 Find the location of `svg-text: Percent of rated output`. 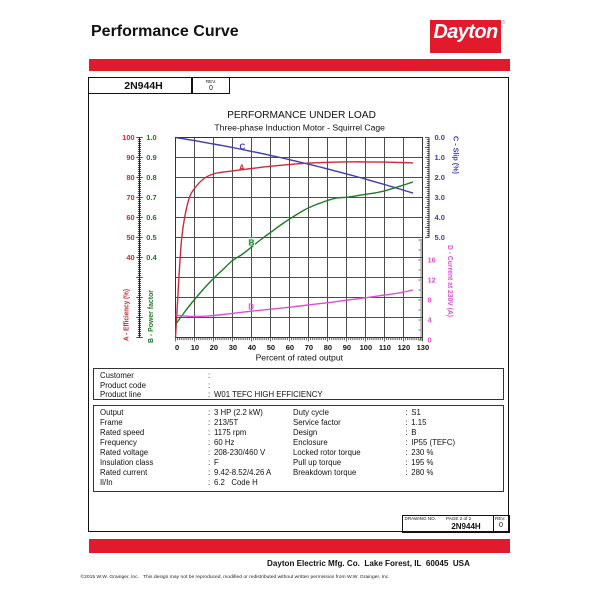

svg-text: Percent of rated output is located at coordinates (300, 357).